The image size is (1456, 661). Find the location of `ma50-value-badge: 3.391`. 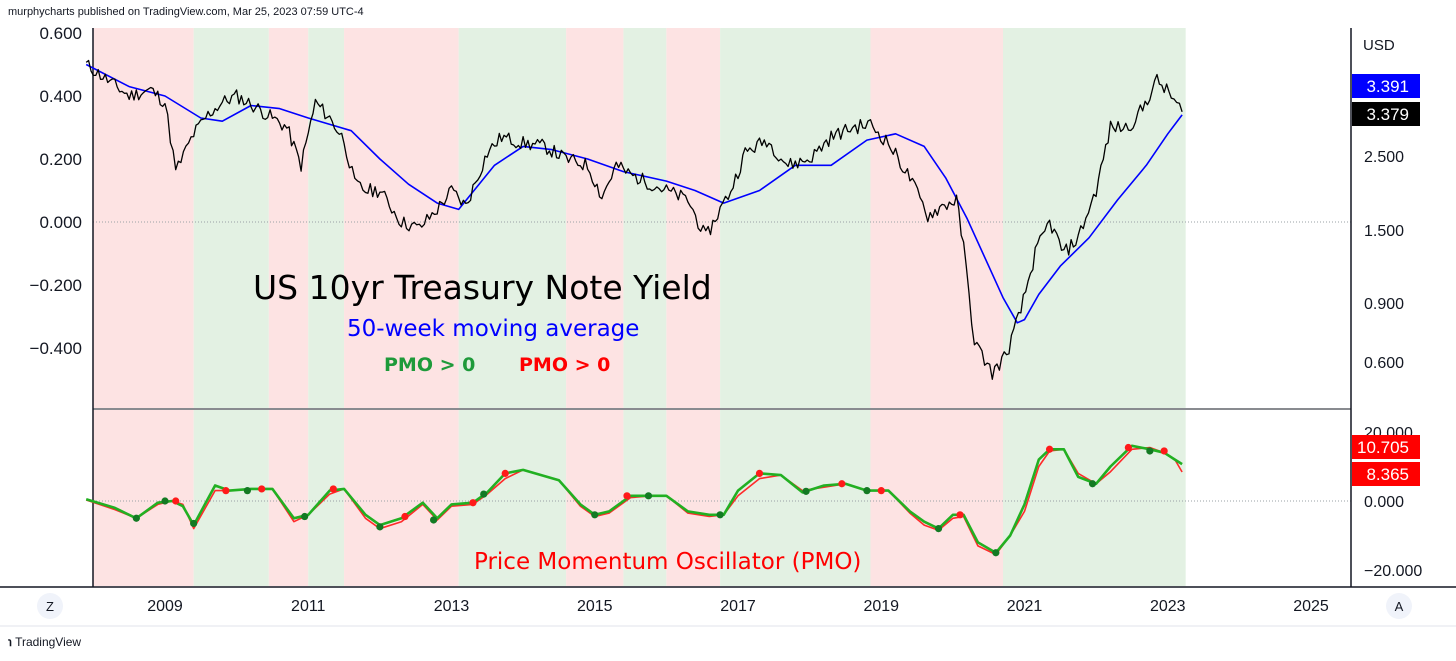

ma50-value-badge: 3.391 is located at coordinates (1387, 86).